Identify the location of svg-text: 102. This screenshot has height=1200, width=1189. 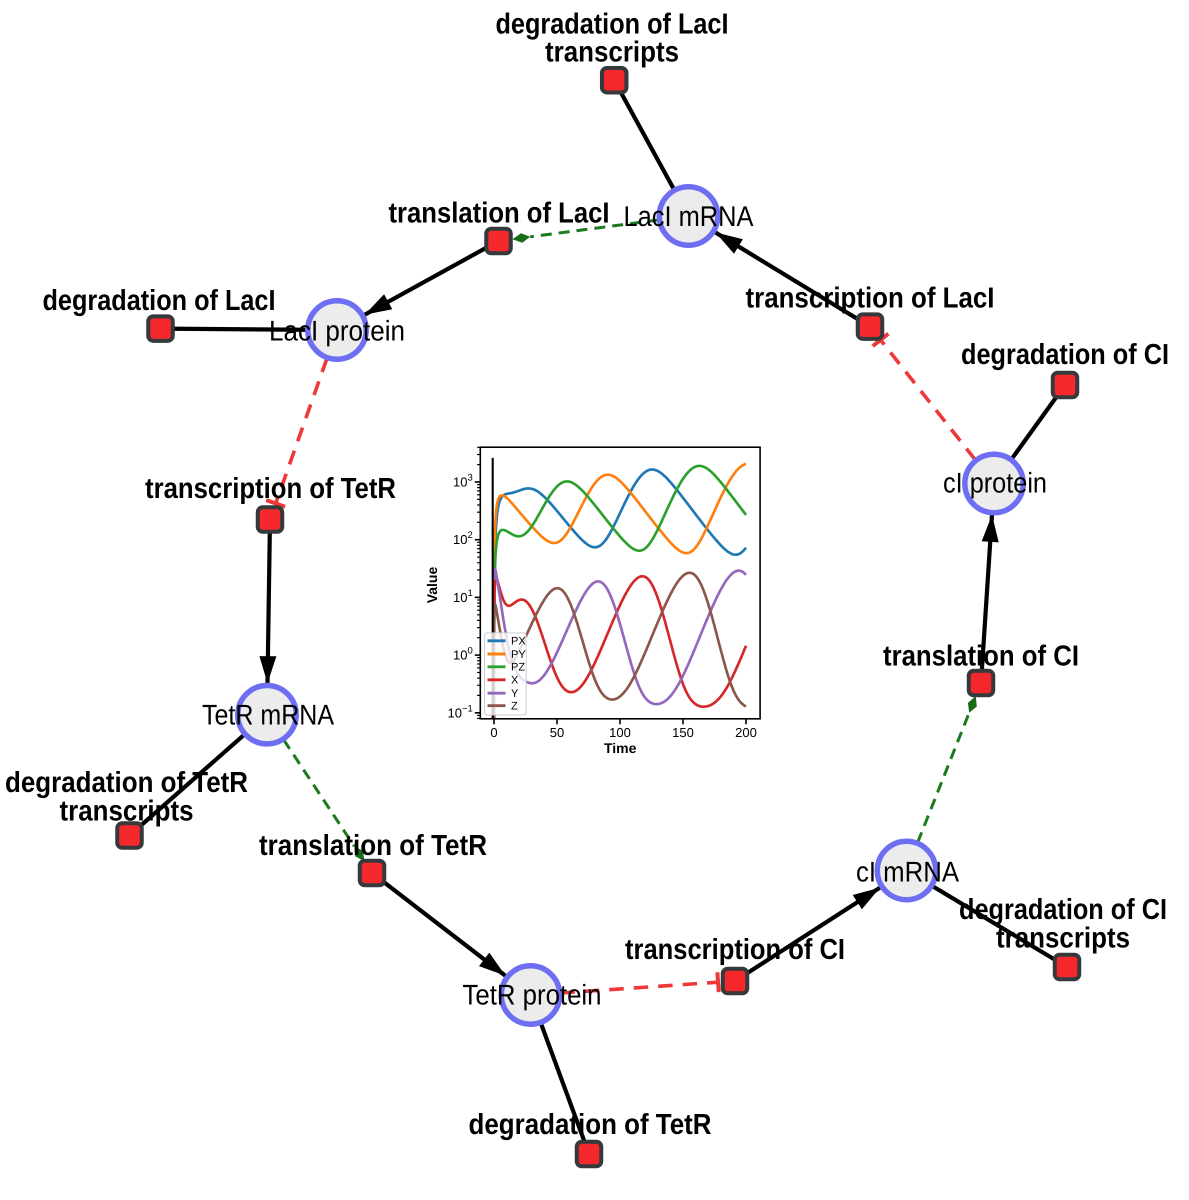
(463, 538).